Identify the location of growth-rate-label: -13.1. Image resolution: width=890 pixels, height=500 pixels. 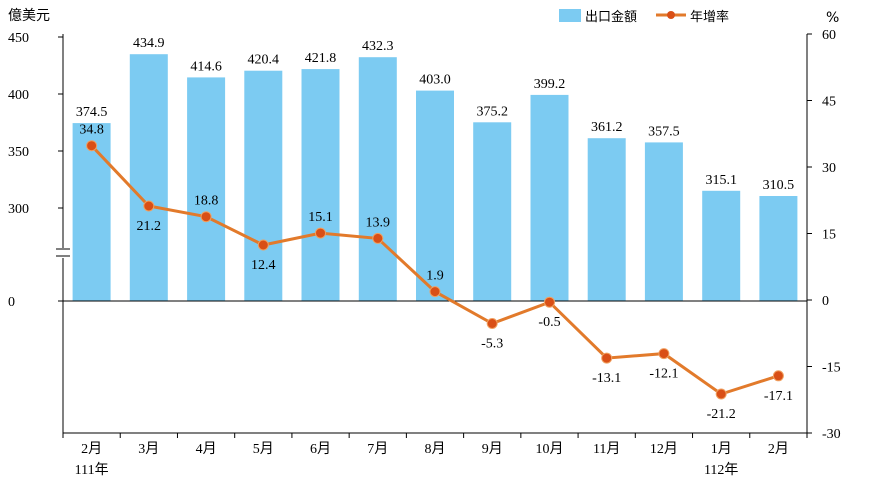
(606, 378).